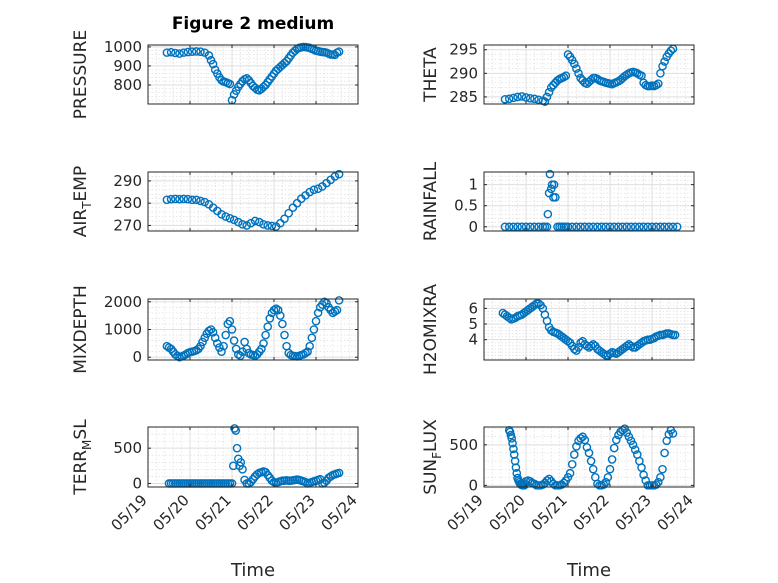 This screenshot has height=583, width=778. I want to click on y-tick-label: 295, so click(463, 50).